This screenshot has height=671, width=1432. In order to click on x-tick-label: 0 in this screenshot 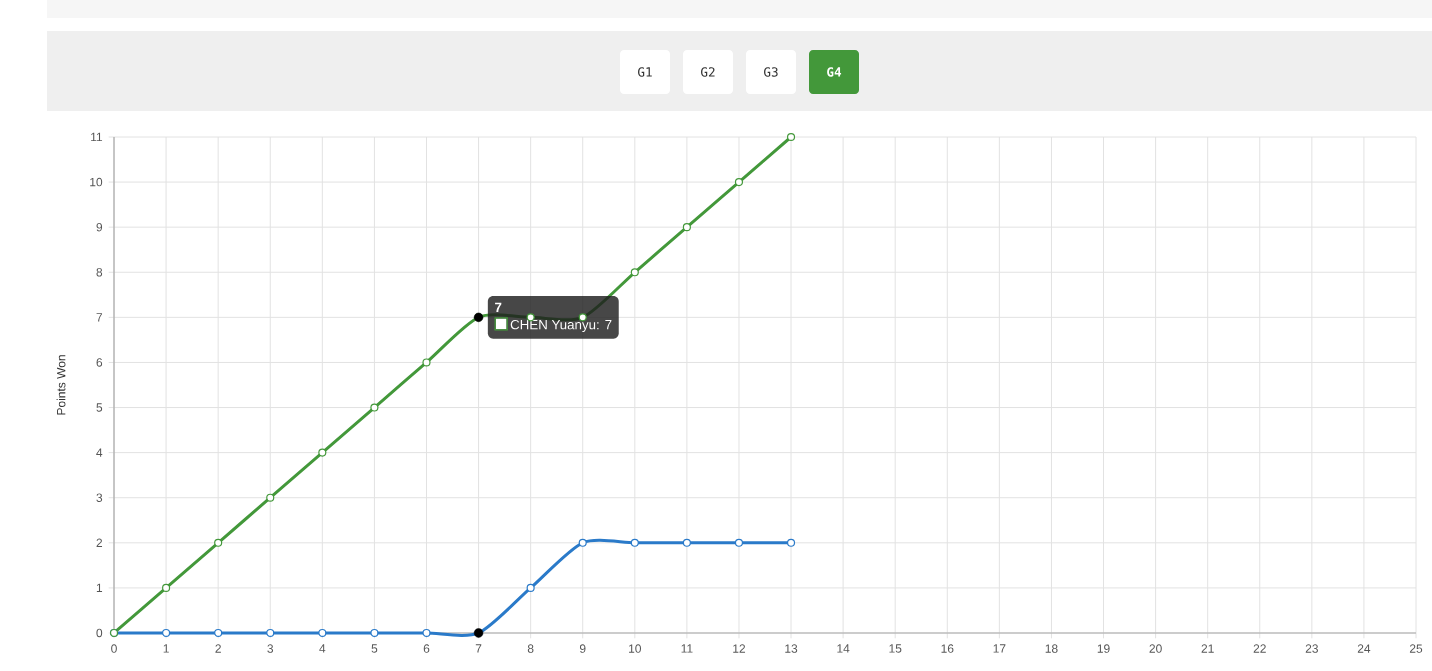, I will do `click(114, 648)`.